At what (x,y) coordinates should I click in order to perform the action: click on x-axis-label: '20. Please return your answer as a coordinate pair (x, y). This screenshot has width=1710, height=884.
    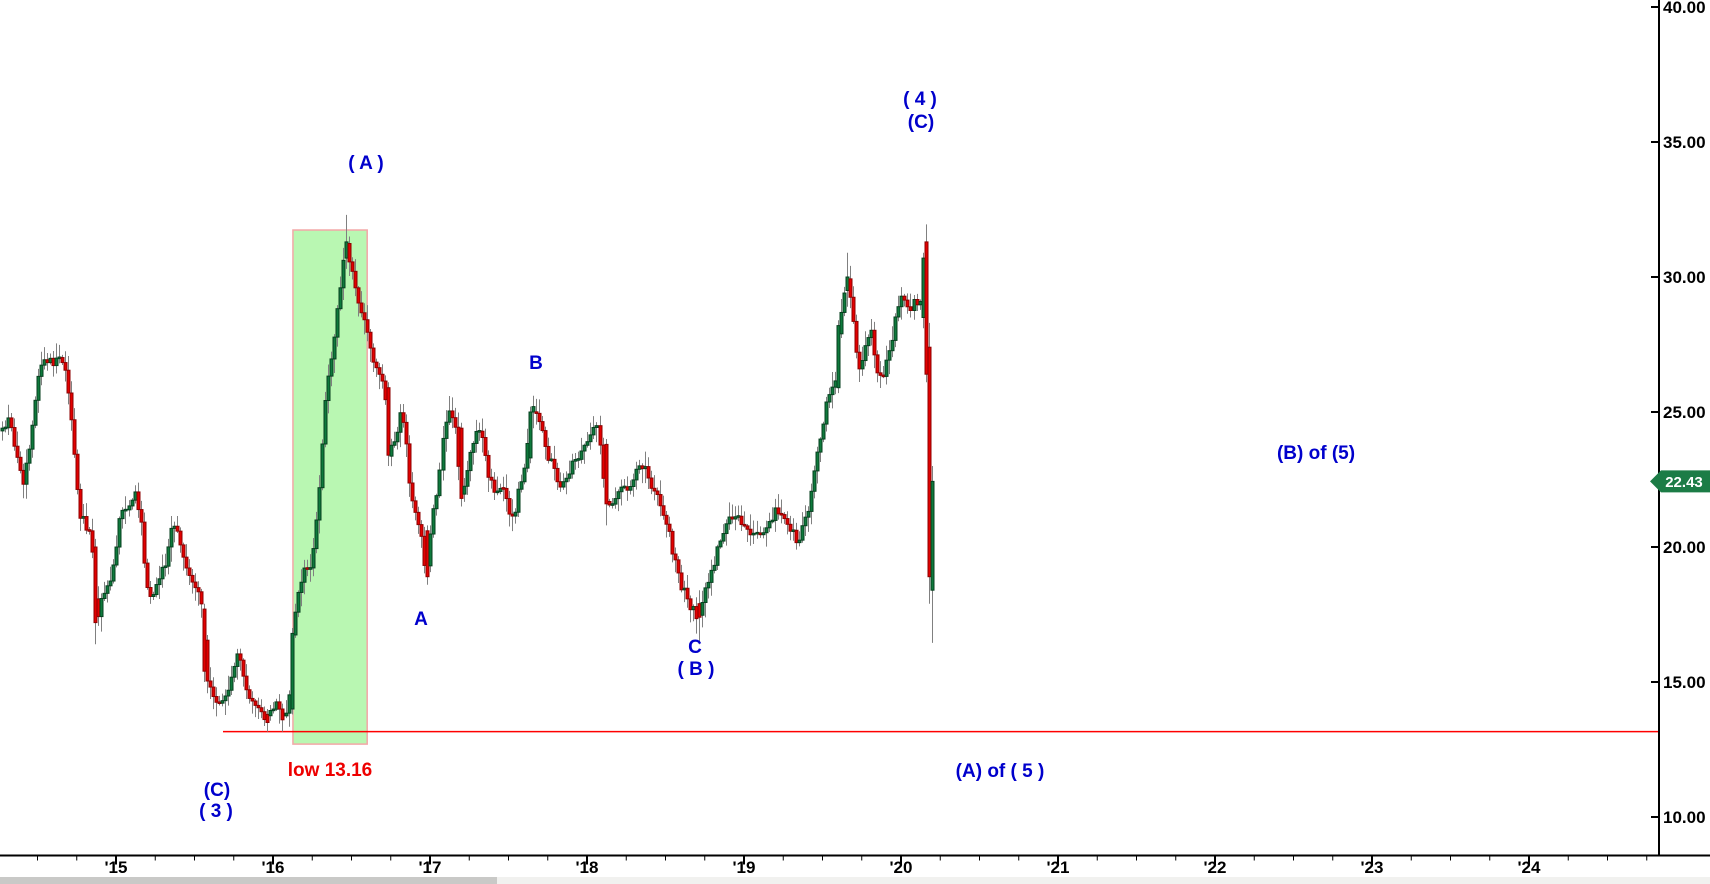
    Looking at the image, I should click on (901, 867).